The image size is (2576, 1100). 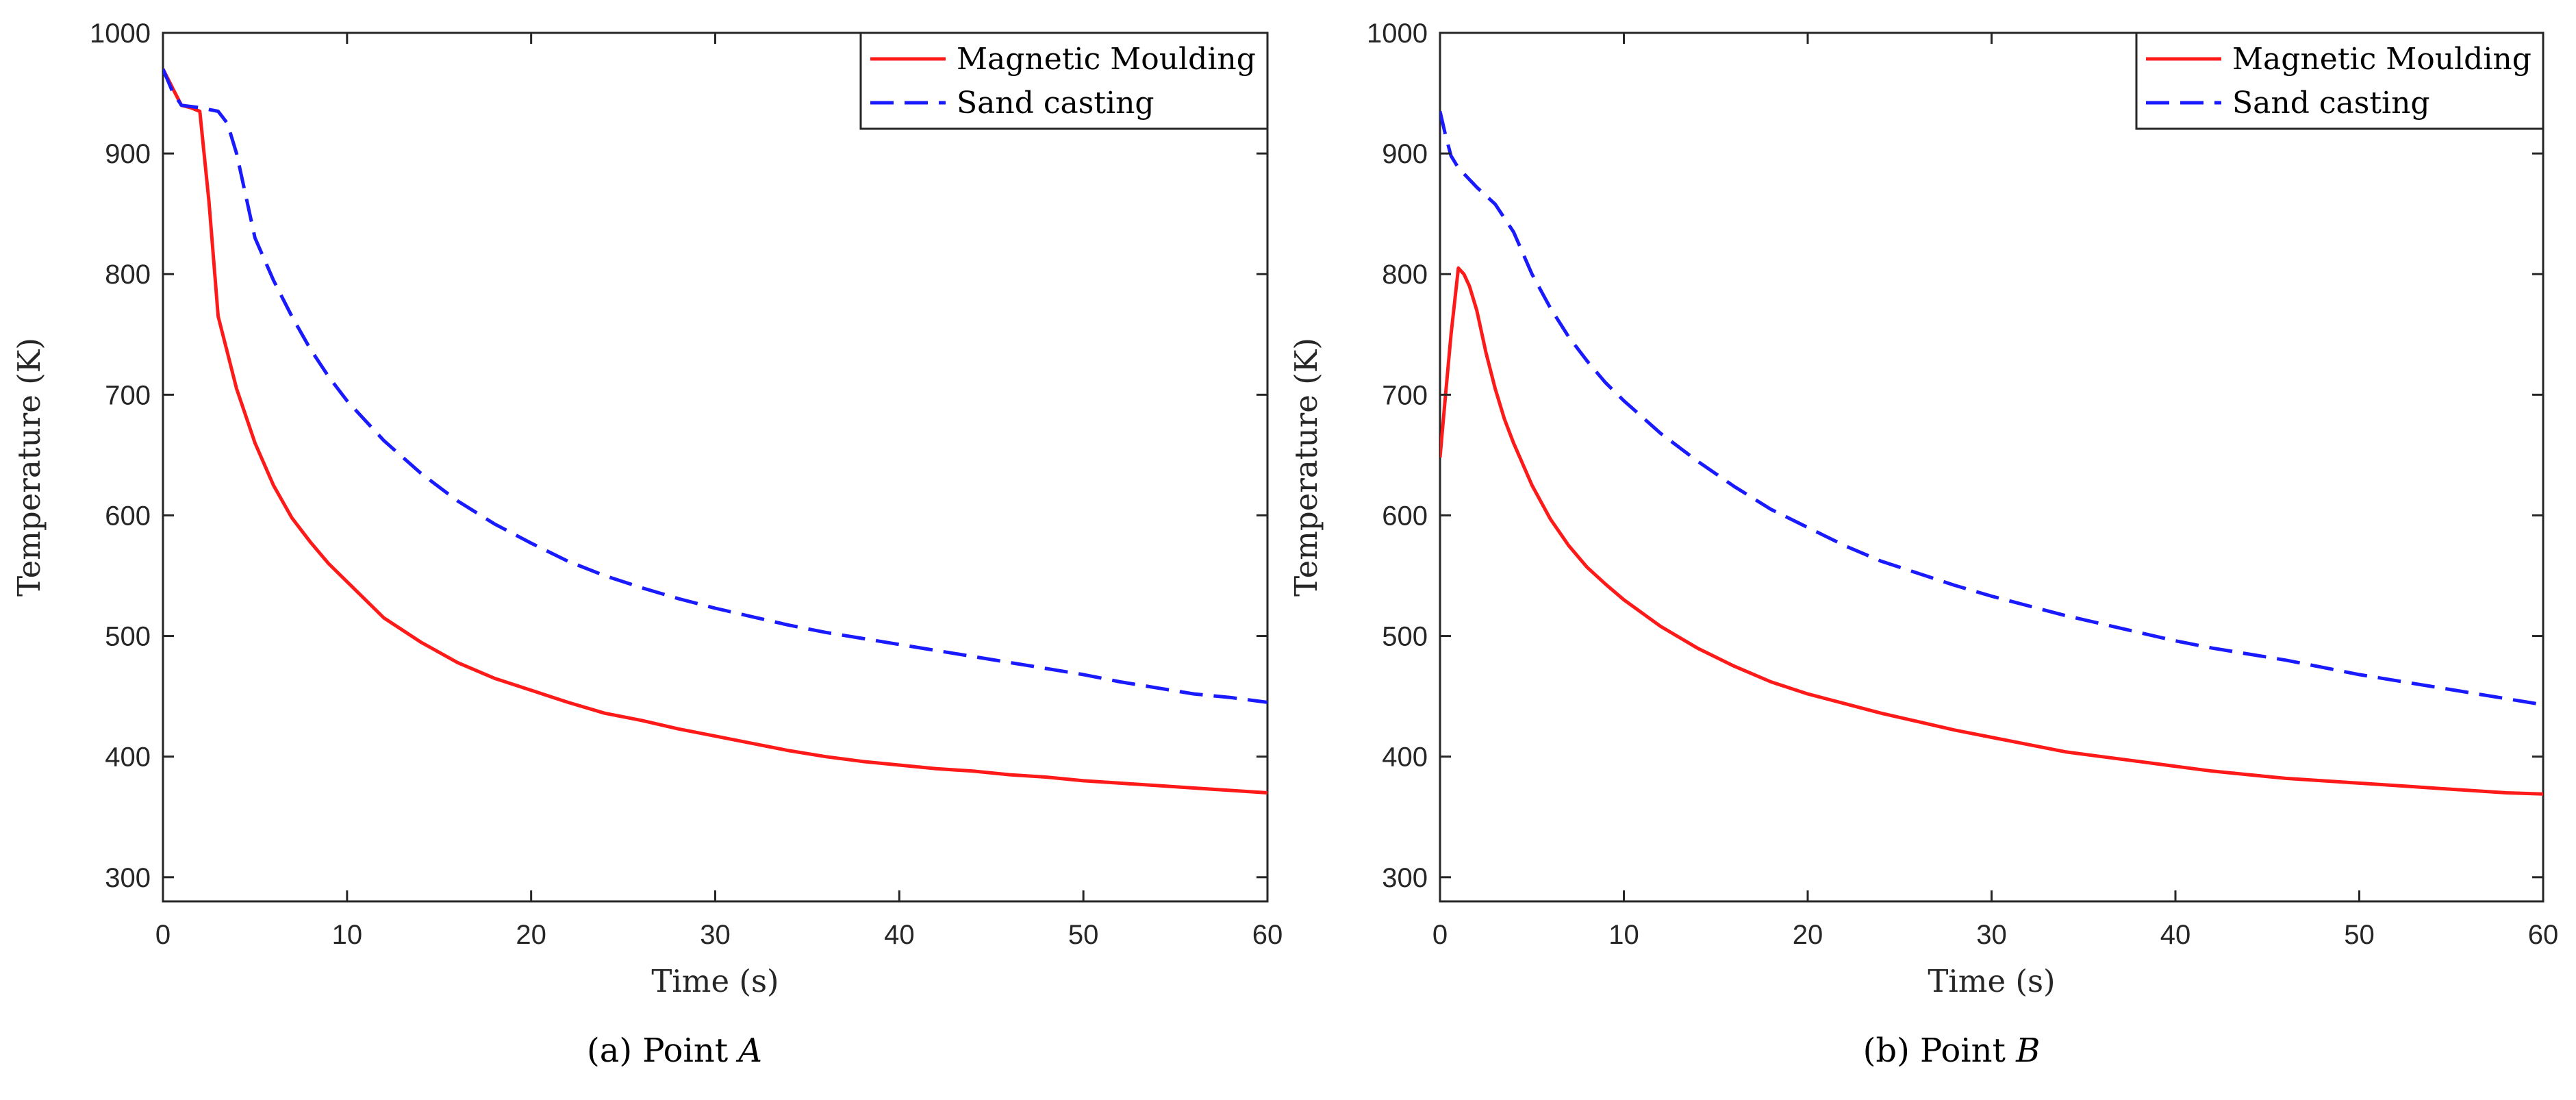 What do you see at coordinates (1940, 1051) in the screenshot?
I see `caption-prefix: (b) Point` at bounding box center [1940, 1051].